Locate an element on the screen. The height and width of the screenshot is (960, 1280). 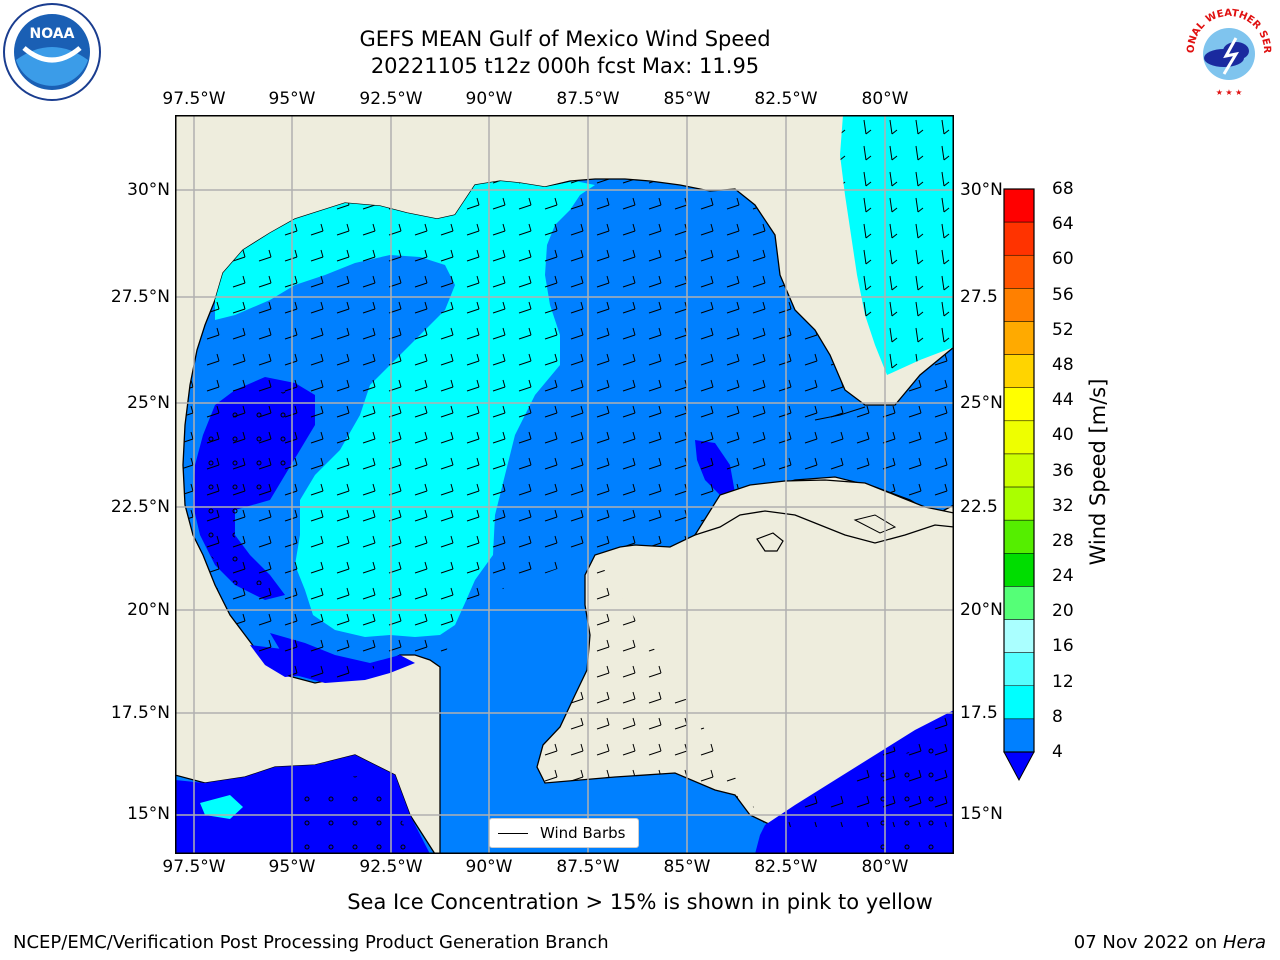
colorbar-tick-label: 32 is located at coordinates (1063, 505).